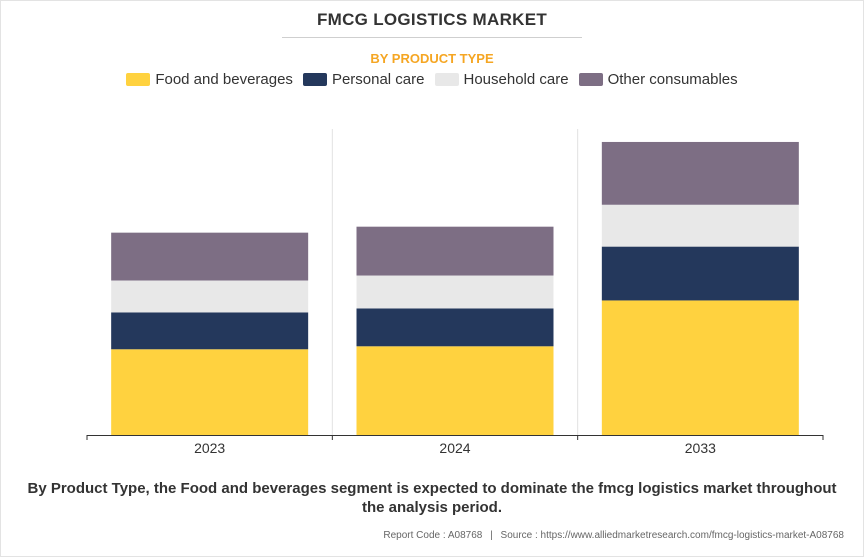 The height and width of the screenshot is (557, 864). What do you see at coordinates (224, 79) in the screenshot?
I see `legend-label: Food and beverages` at bounding box center [224, 79].